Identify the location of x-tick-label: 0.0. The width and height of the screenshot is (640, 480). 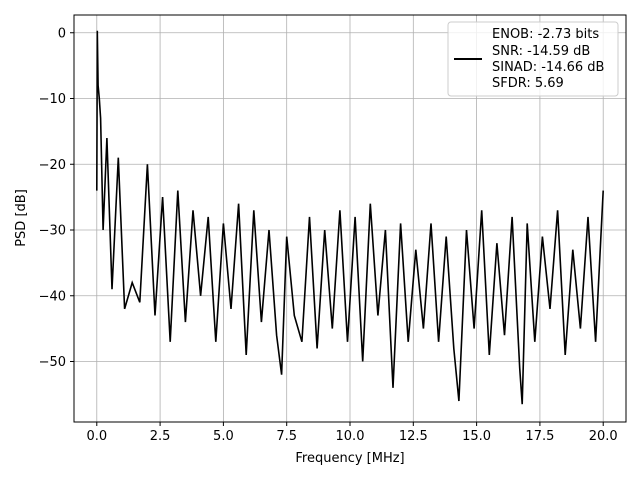
(96, 436).